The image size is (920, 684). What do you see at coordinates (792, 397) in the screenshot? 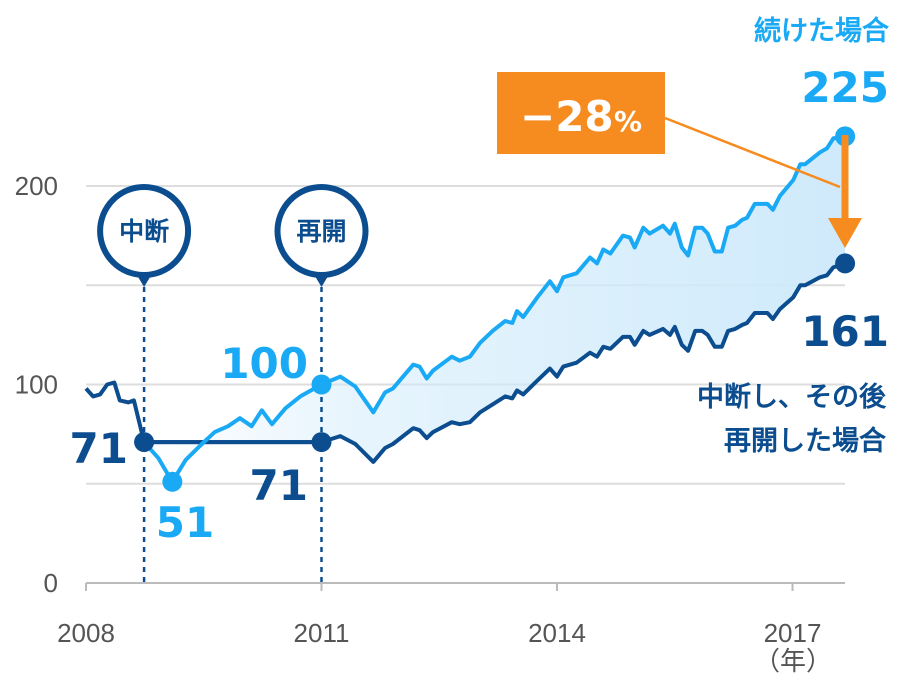
I see `paused-label-line1: 中断し、その後` at bounding box center [792, 397].